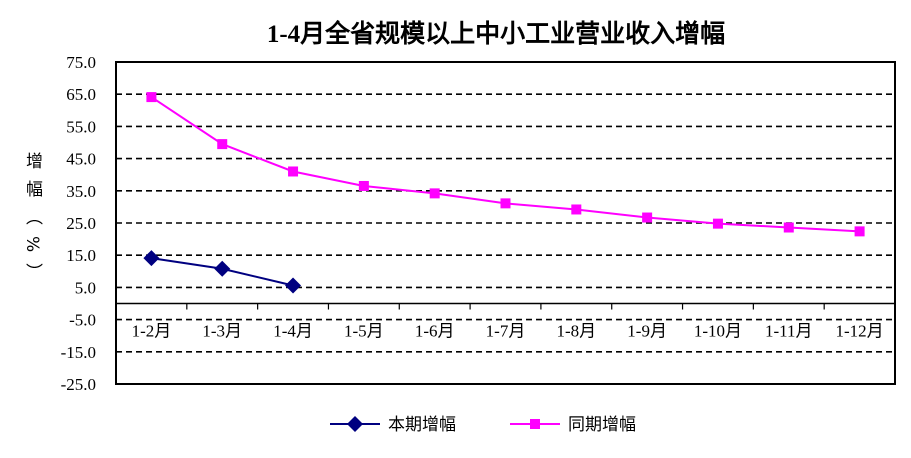  What do you see at coordinates (81, 94) in the screenshot?
I see `y-tick-label: 65.0` at bounding box center [81, 94].